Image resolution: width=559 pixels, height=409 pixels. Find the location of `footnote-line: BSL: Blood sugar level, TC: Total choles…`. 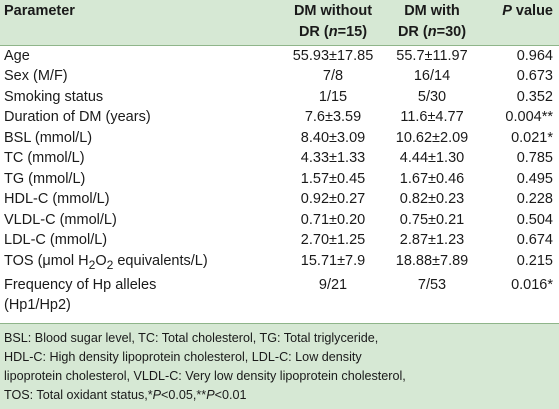

footnote-line: BSL: Blood sugar level, TC: Total choles… is located at coordinates (191, 338).